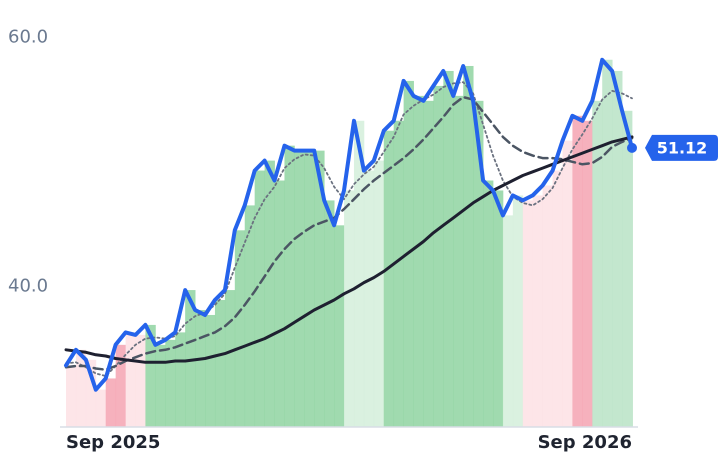  I want to click on value-pill, so click(681, 147).